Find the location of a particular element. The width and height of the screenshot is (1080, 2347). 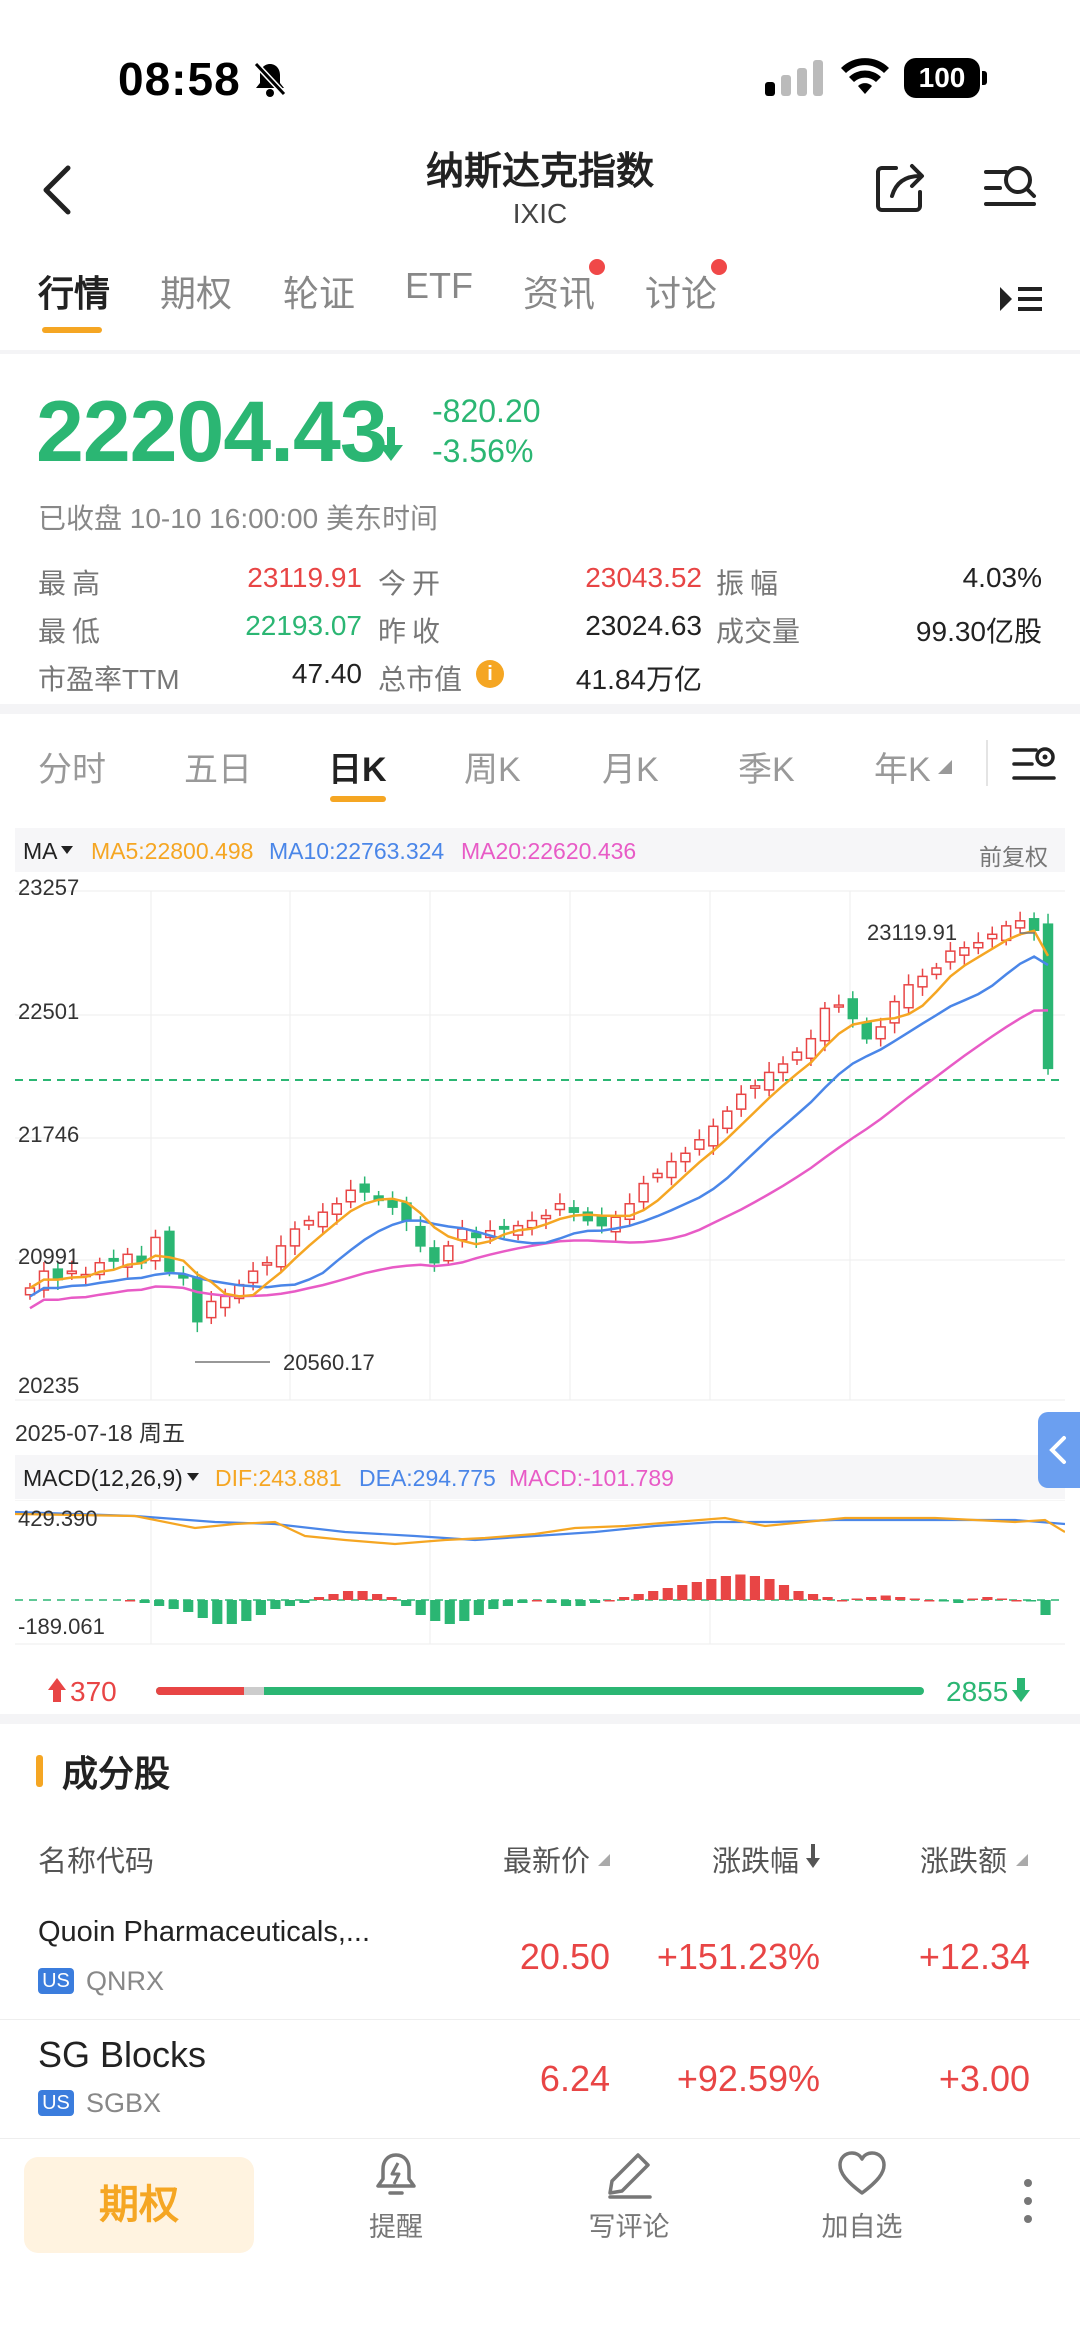

side-panel-handle is located at coordinates (1059, 1450).